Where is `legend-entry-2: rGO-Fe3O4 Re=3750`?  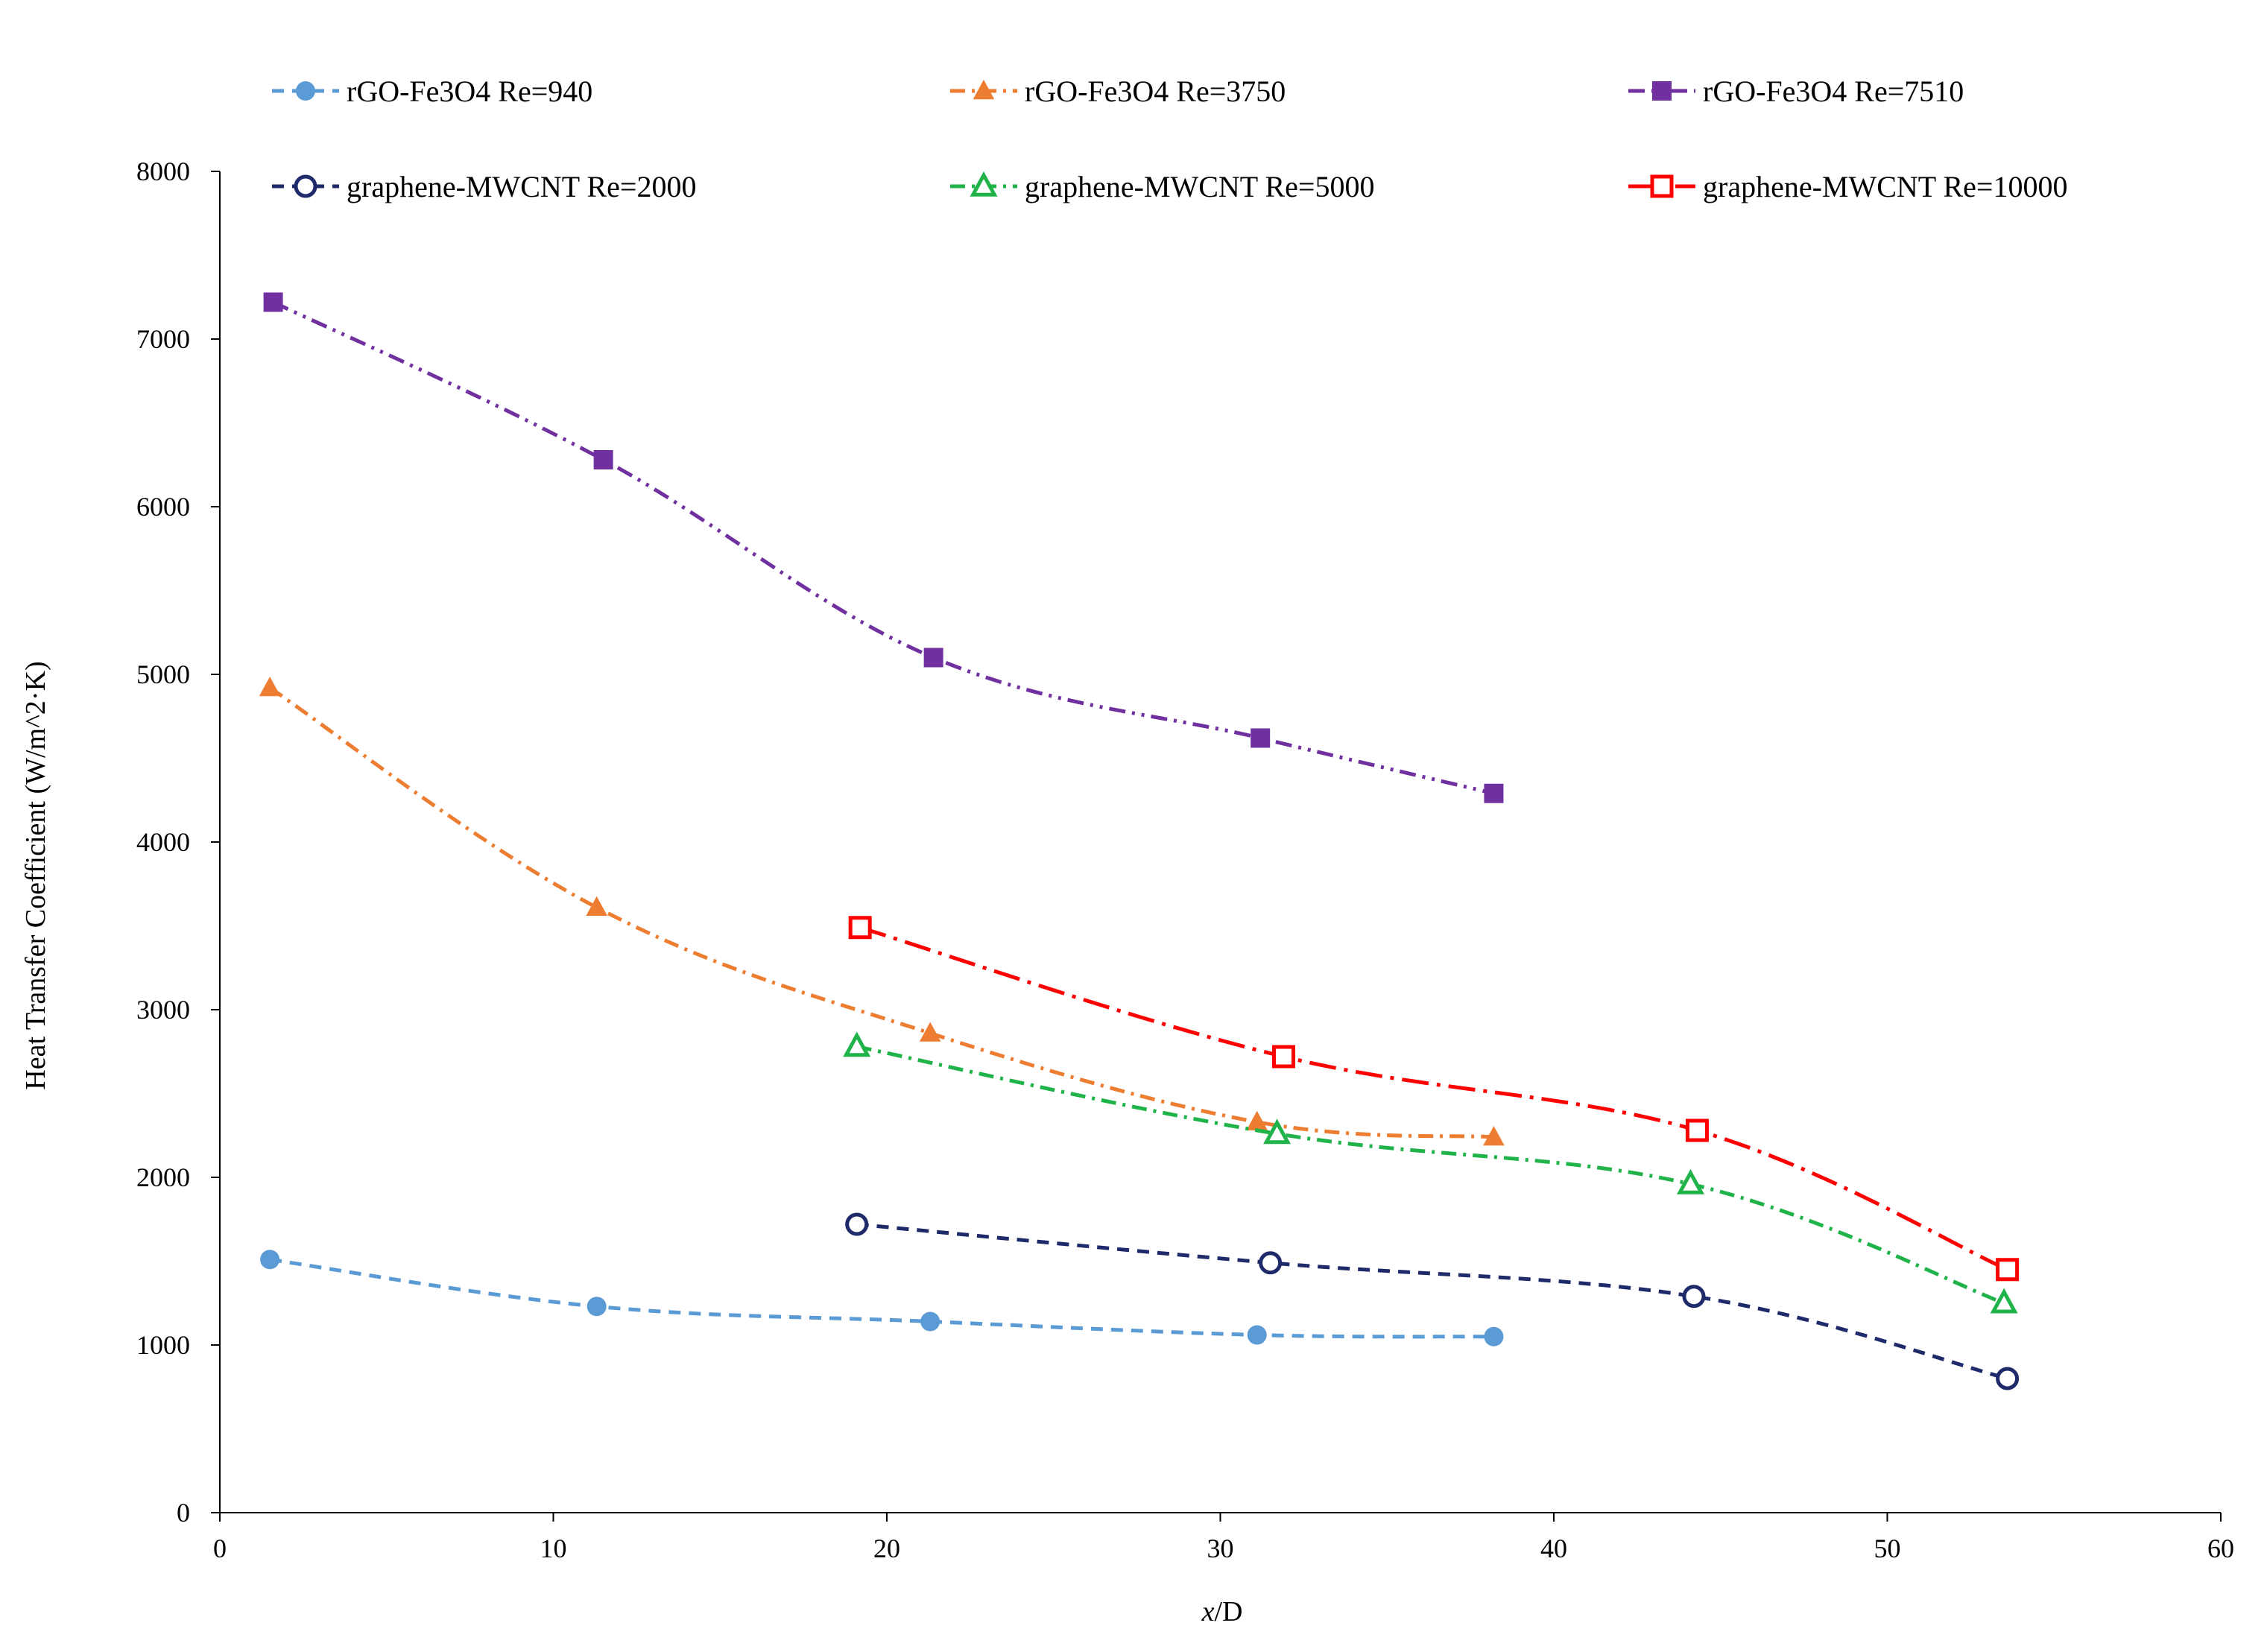
legend-entry-2: rGO-Fe3O4 Re=3750 is located at coordinates (1118, 92).